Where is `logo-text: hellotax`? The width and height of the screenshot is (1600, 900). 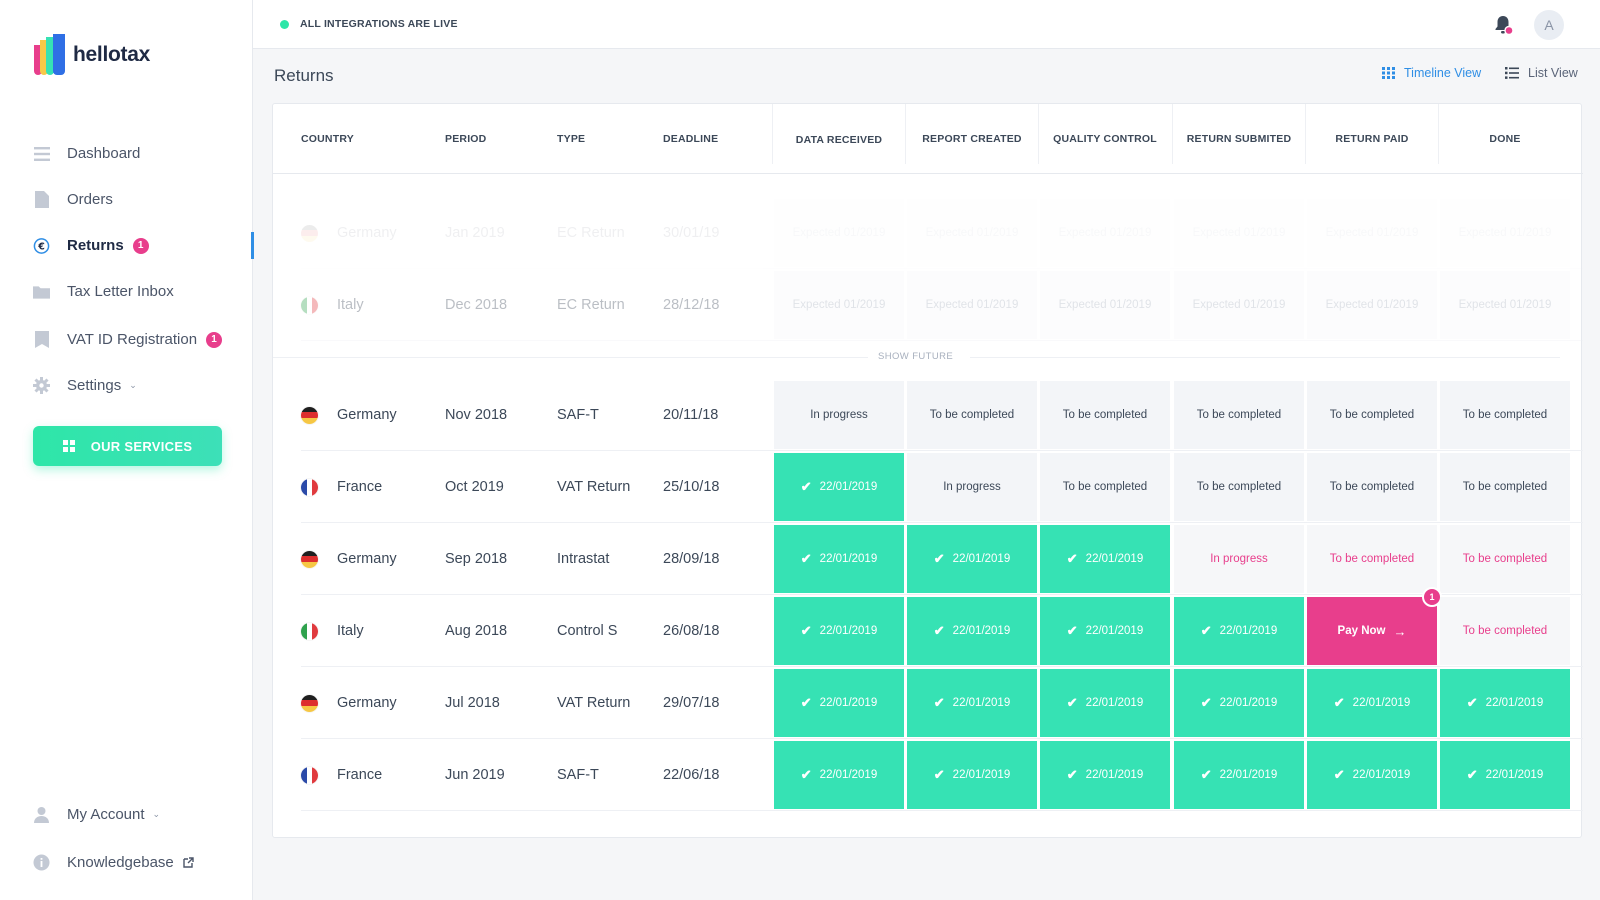 logo-text: hellotax is located at coordinates (111, 54).